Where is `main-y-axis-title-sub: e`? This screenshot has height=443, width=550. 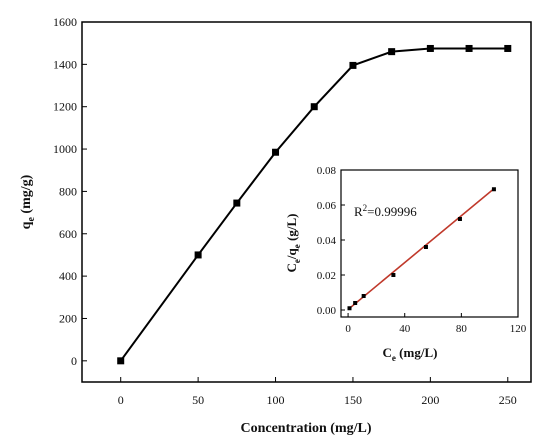
main-y-axis-title-sub: e is located at coordinates (31, 219).